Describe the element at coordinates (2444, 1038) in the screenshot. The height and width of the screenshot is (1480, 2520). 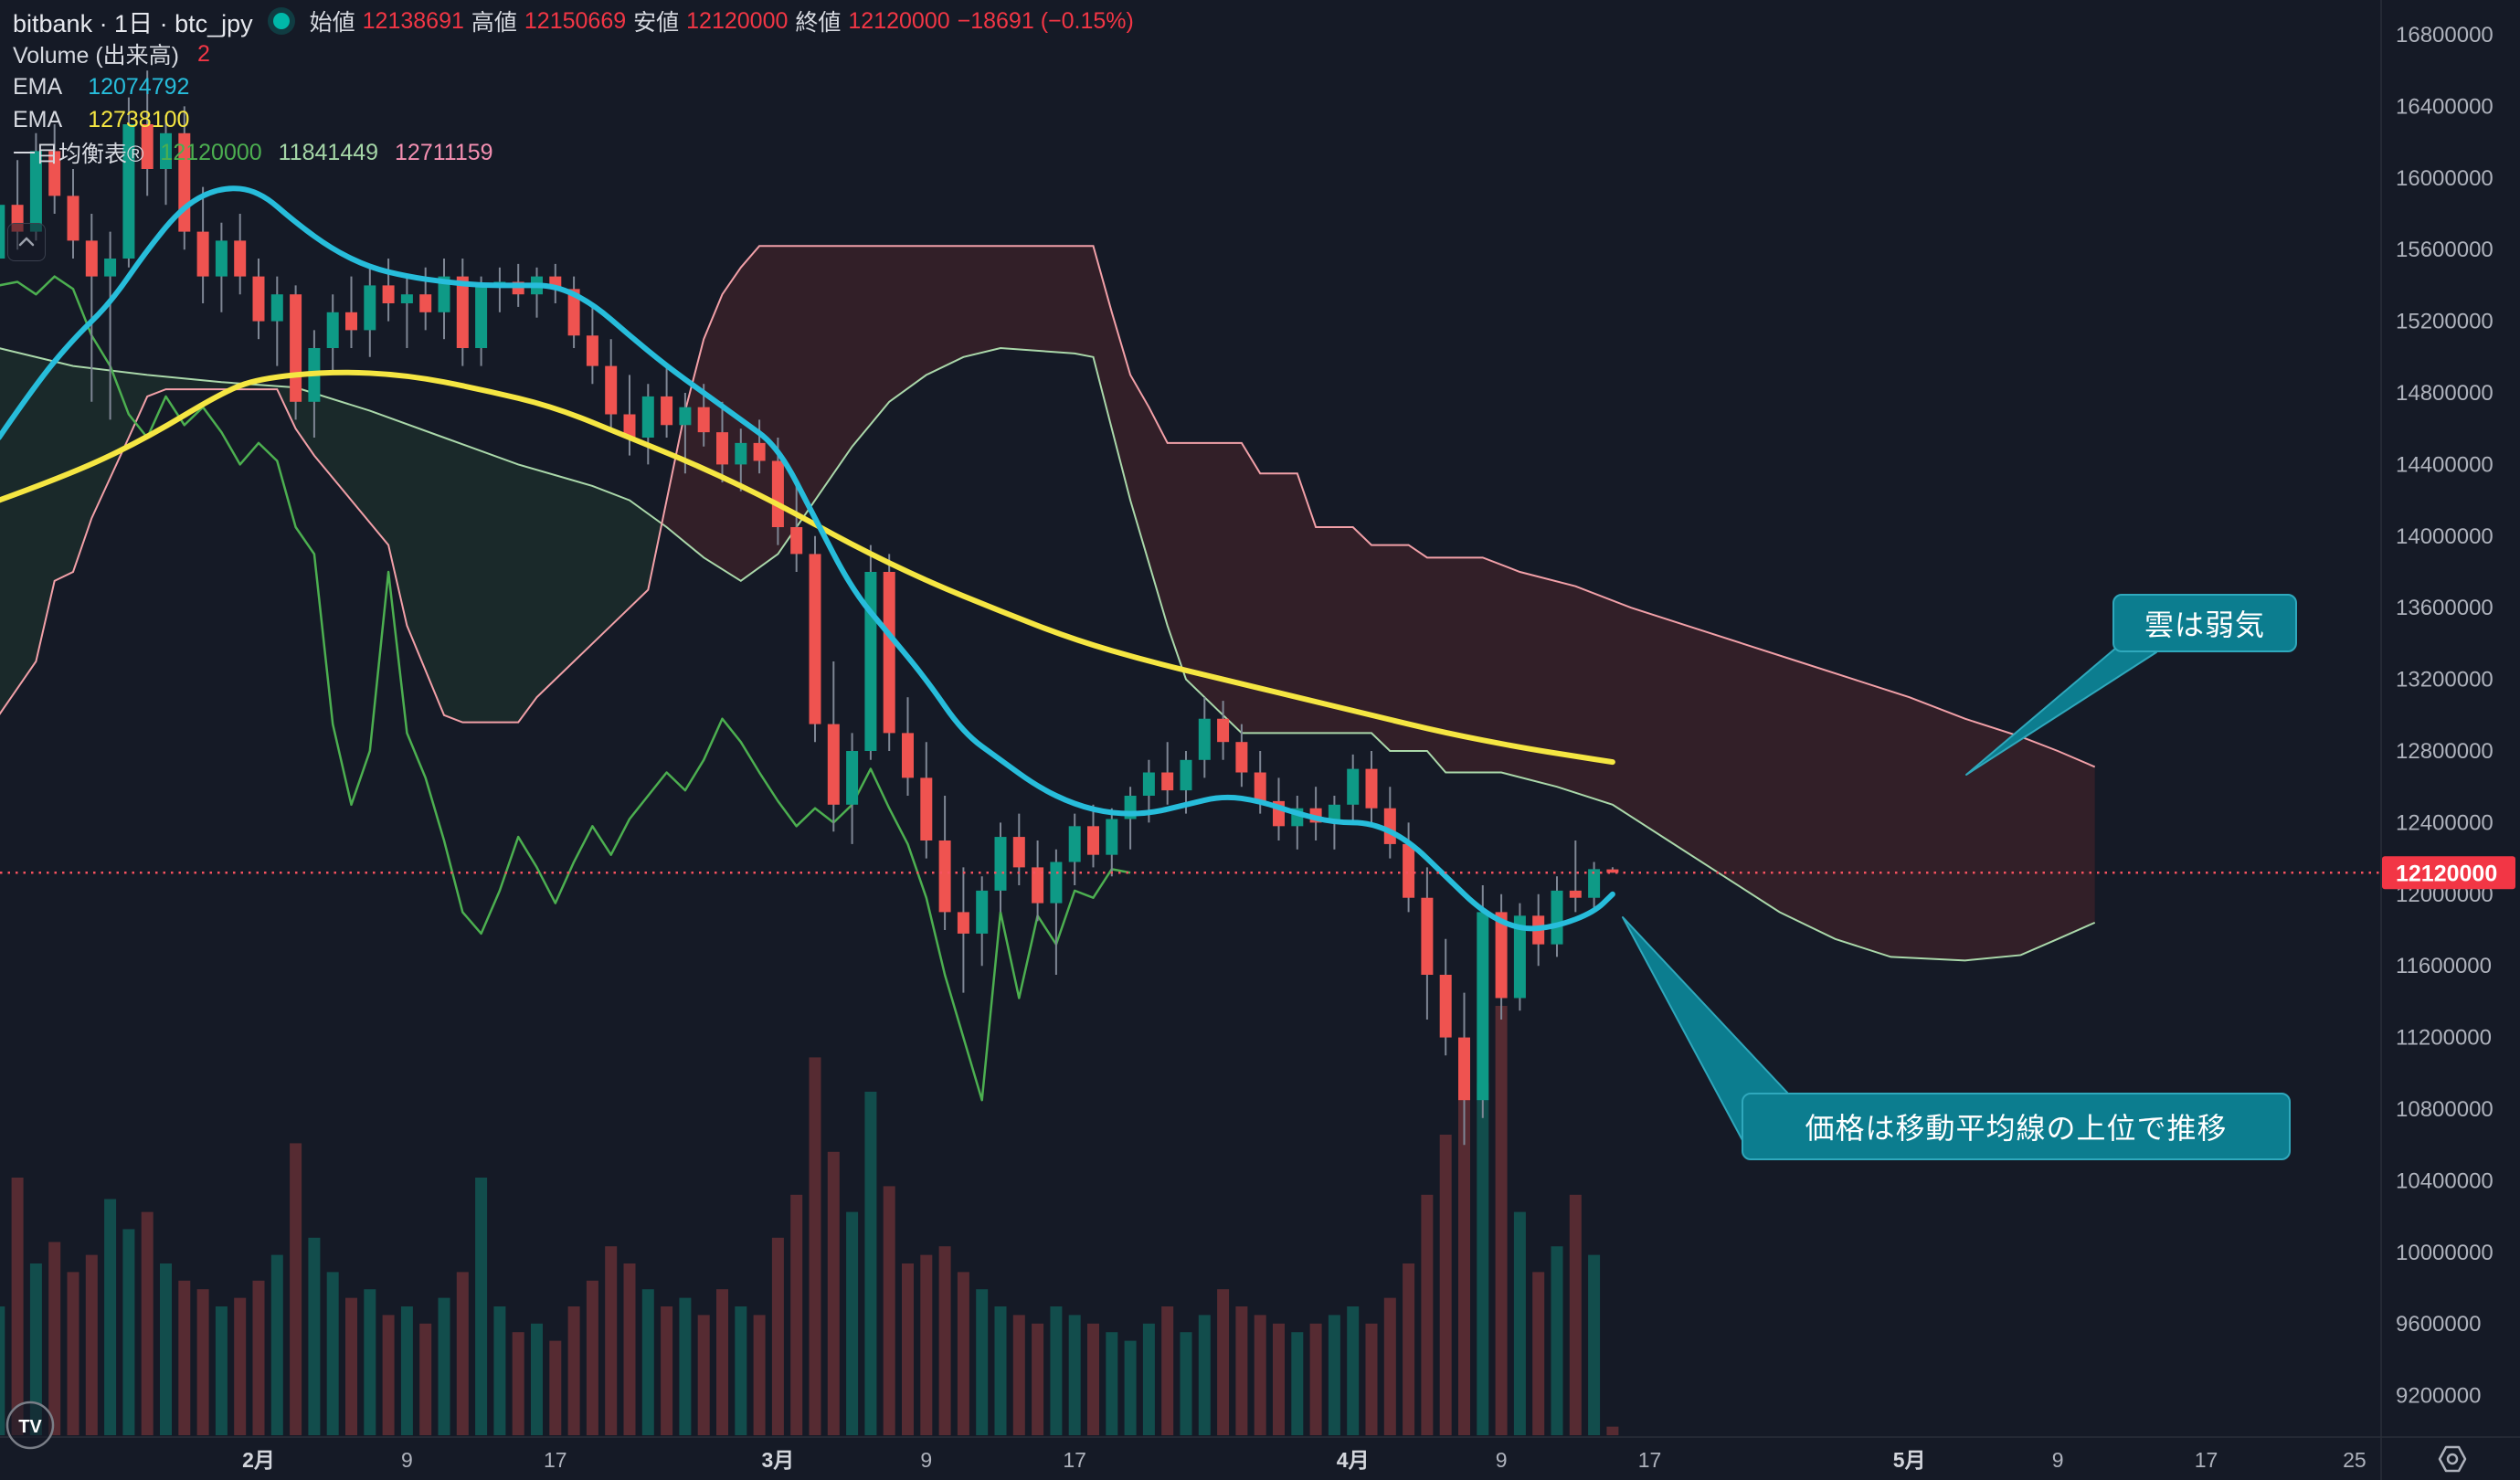
I see `price-tick-label: 11200000` at that location.